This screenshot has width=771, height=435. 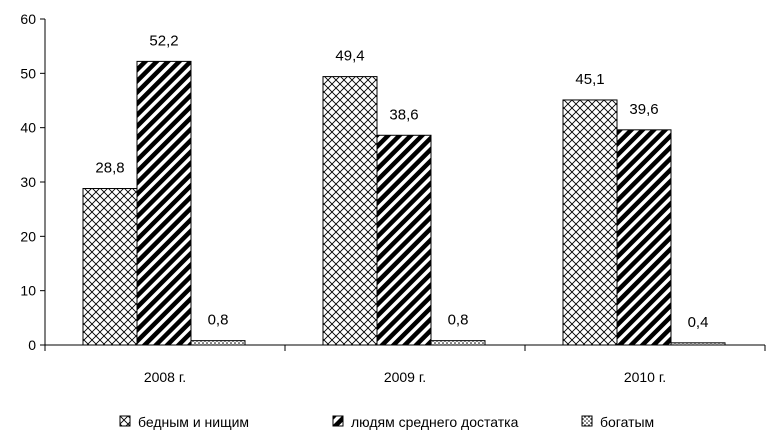 I want to click on y-tick-label: 20, so click(x=28, y=236).